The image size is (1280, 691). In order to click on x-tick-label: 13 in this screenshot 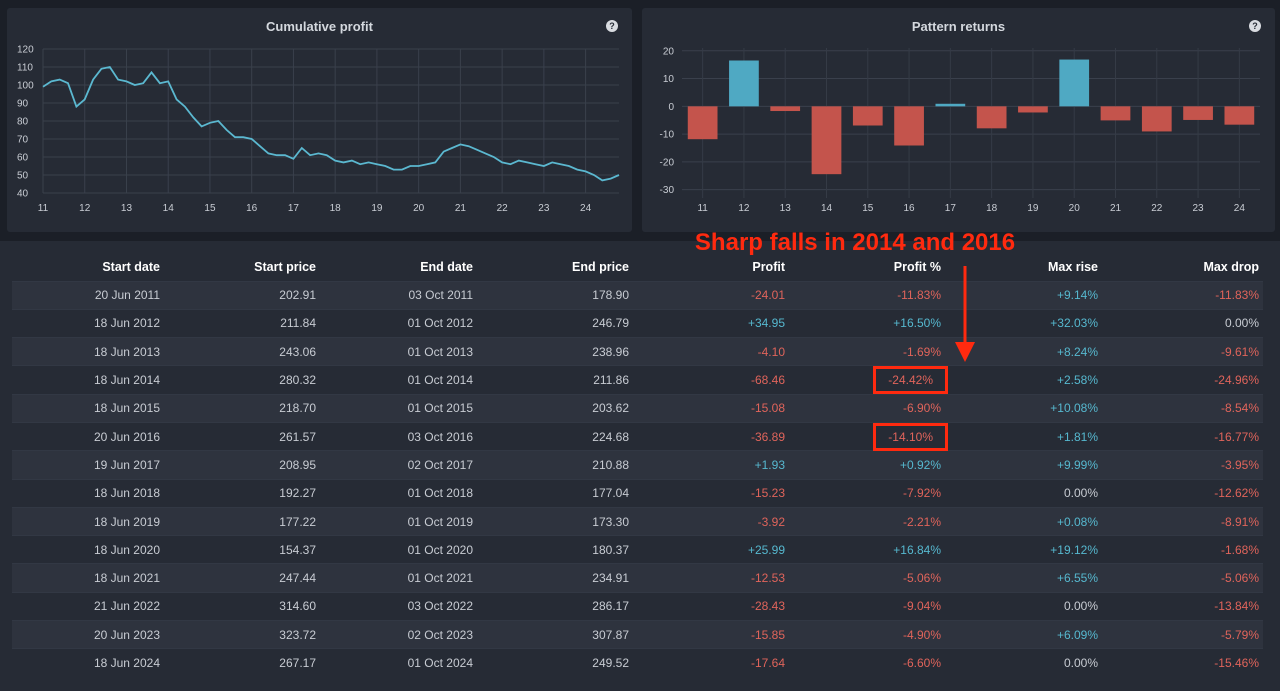, I will do `click(127, 208)`.